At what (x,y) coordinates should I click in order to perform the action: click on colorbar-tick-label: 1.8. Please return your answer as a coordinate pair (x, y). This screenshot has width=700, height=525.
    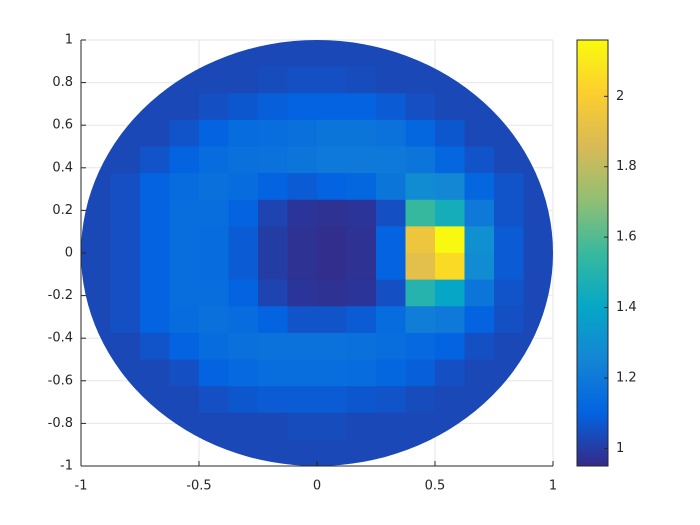
    Looking at the image, I should click on (626, 166).